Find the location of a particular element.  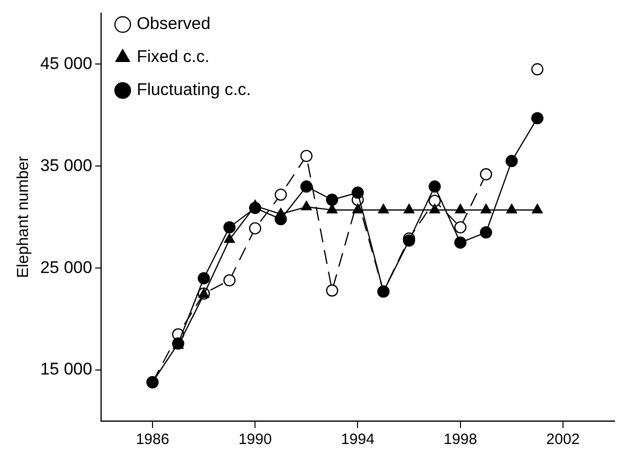

y-tick-label: 35 000 is located at coordinates (66, 165).